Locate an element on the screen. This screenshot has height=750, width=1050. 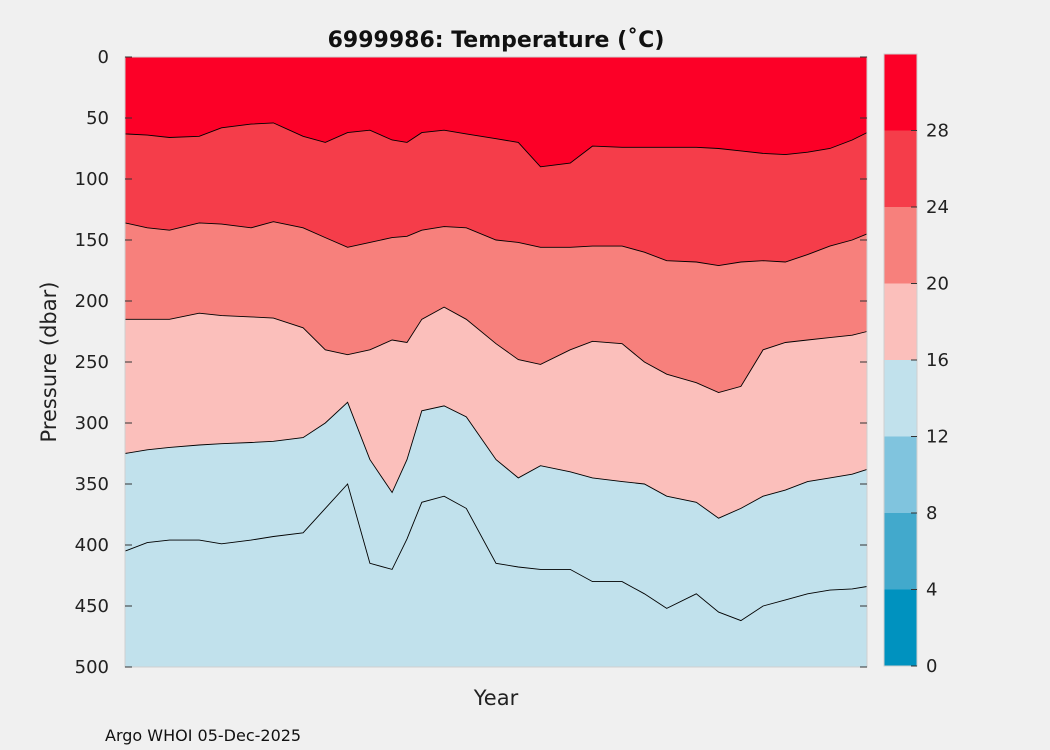
y-tick-label: 200 is located at coordinates (92, 301).